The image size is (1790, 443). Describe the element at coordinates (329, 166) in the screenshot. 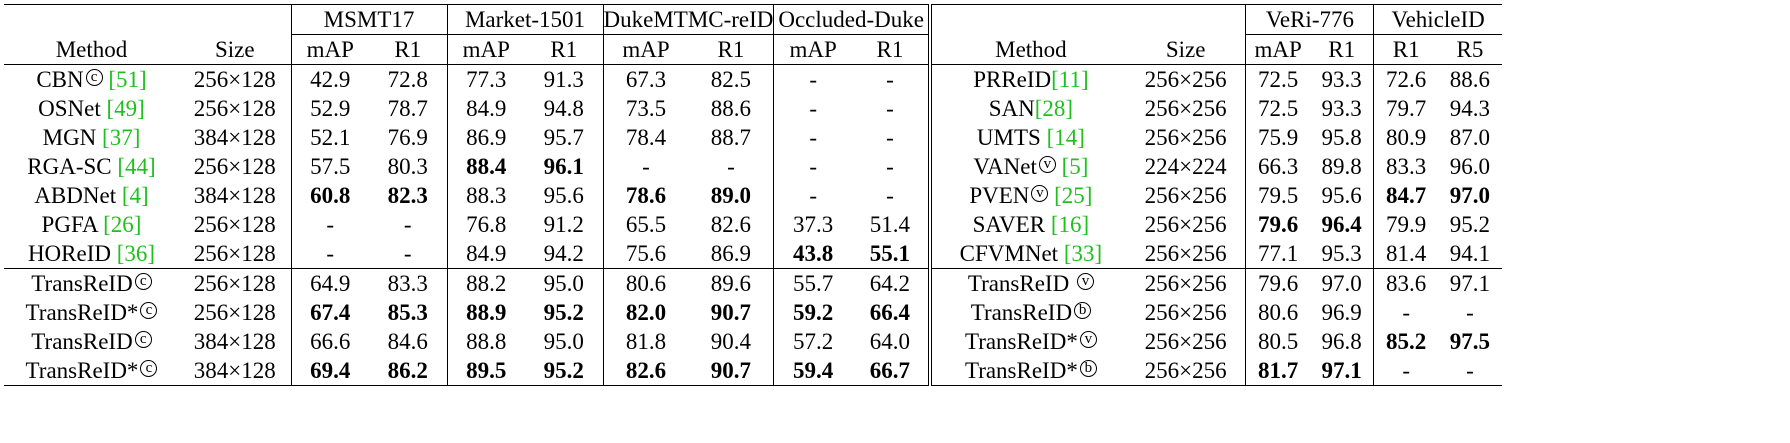

I see `metric-value: 57.5` at that location.